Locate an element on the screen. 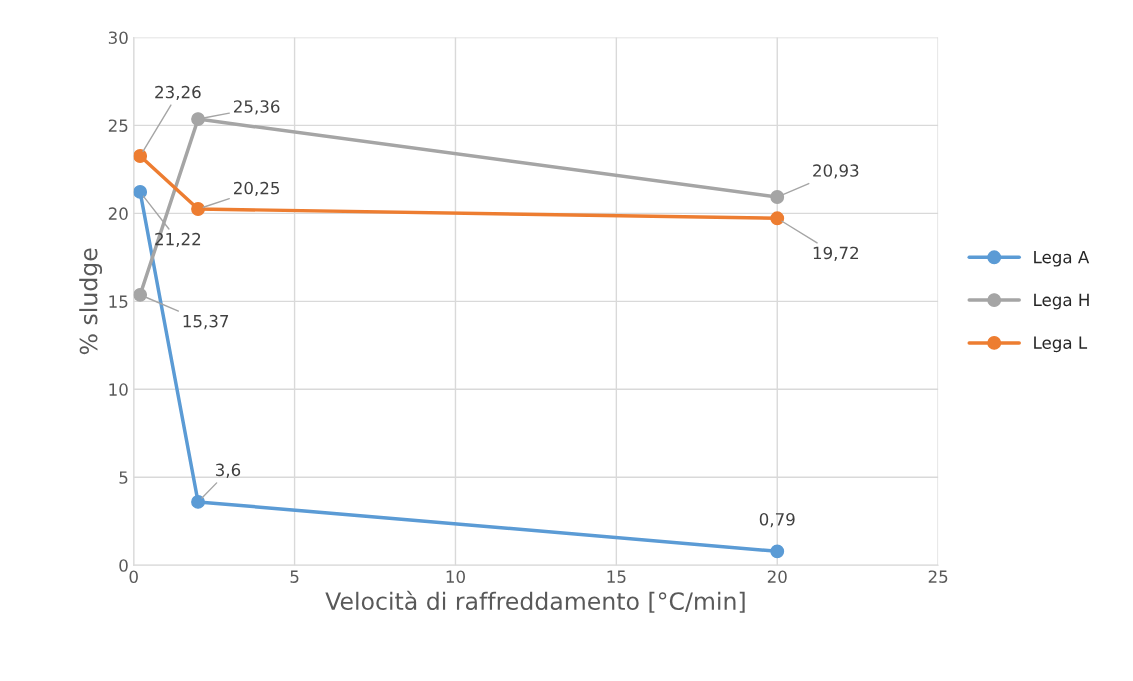 The width and height of the screenshot is (1133, 681). y-tick-label: 15 is located at coordinates (118, 301).